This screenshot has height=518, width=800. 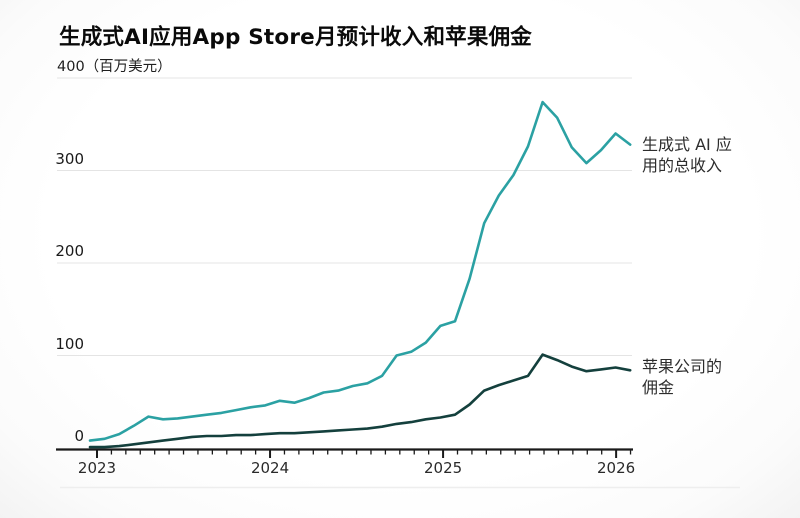 What do you see at coordinates (687, 144) in the screenshot?
I see `series-label-total-revenue-line1: 生成式 AI 应` at bounding box center [687, 144].